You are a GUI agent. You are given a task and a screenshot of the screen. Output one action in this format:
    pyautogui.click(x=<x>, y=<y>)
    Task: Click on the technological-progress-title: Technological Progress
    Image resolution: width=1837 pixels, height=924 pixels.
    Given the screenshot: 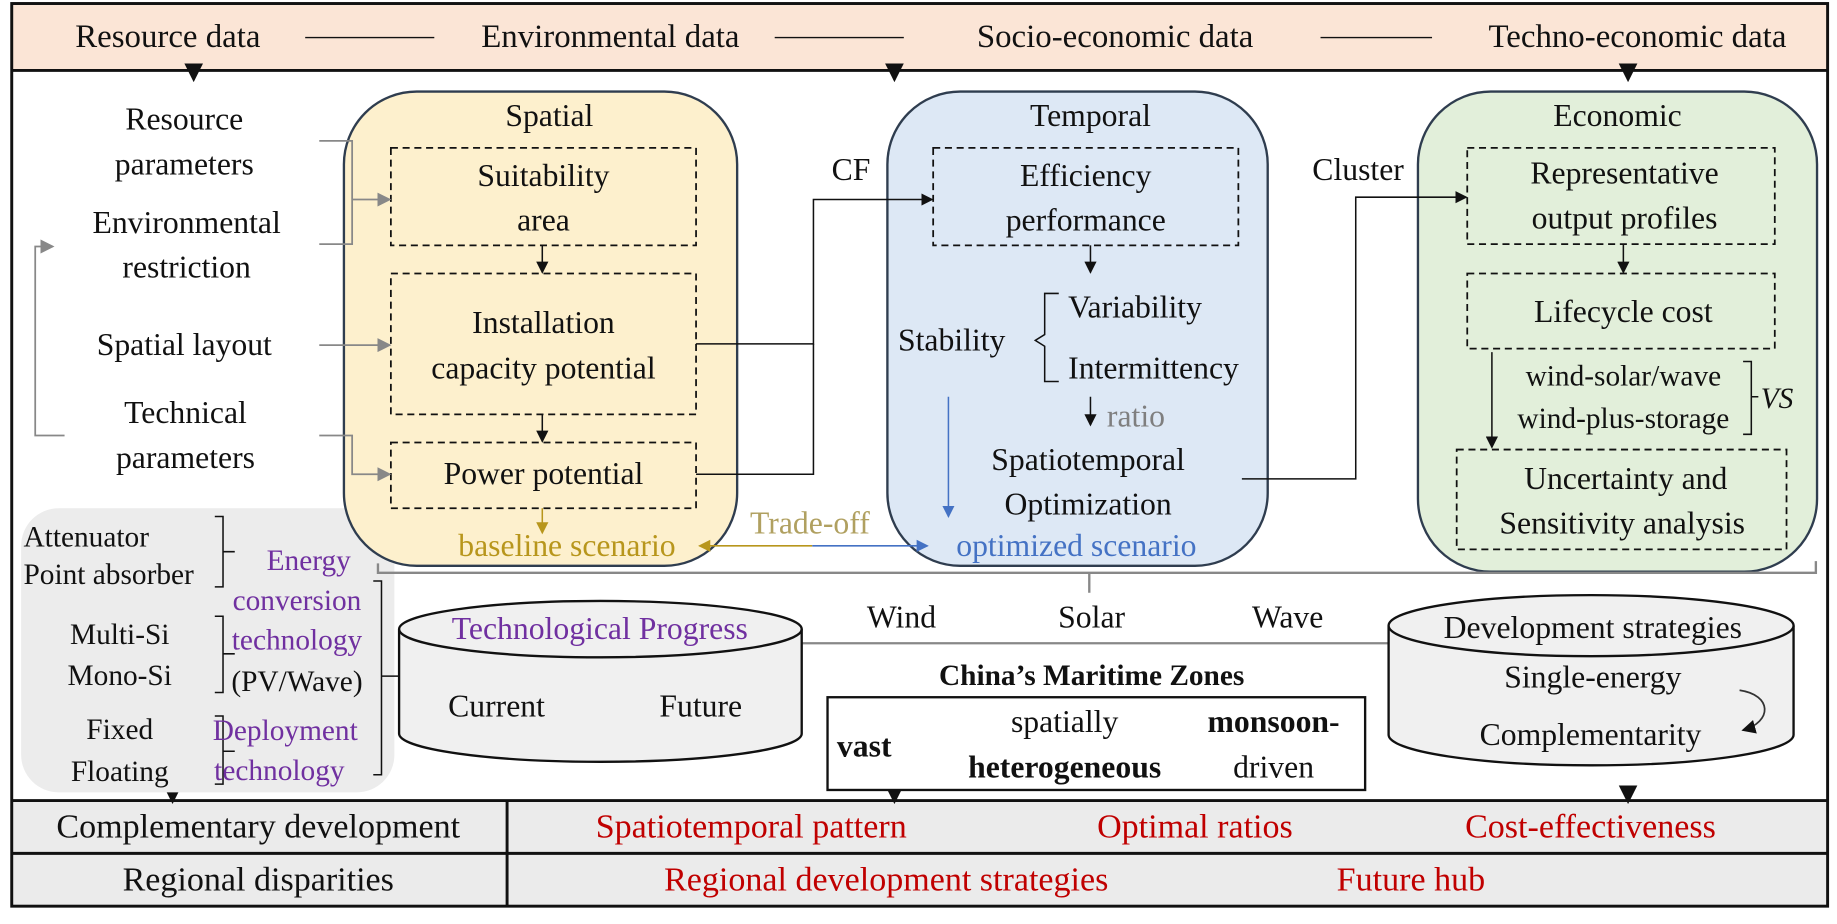 What is the action you would take?
    pyautogui.click(x=599, y=628)
    